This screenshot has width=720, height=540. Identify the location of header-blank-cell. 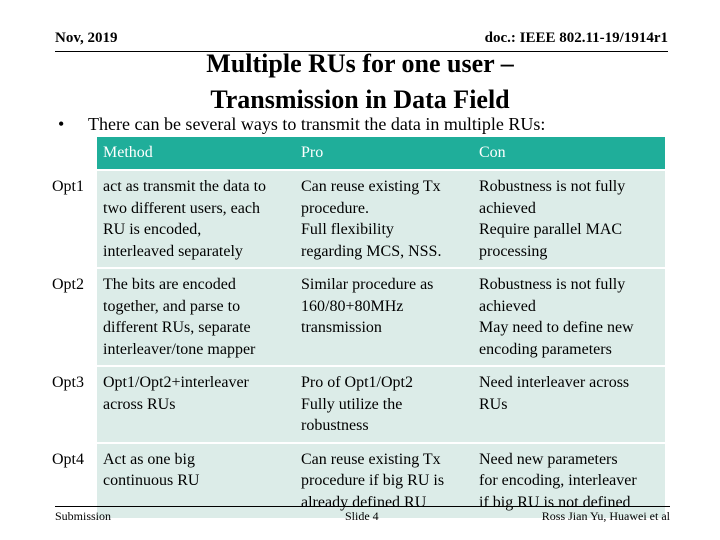
(71, 154).